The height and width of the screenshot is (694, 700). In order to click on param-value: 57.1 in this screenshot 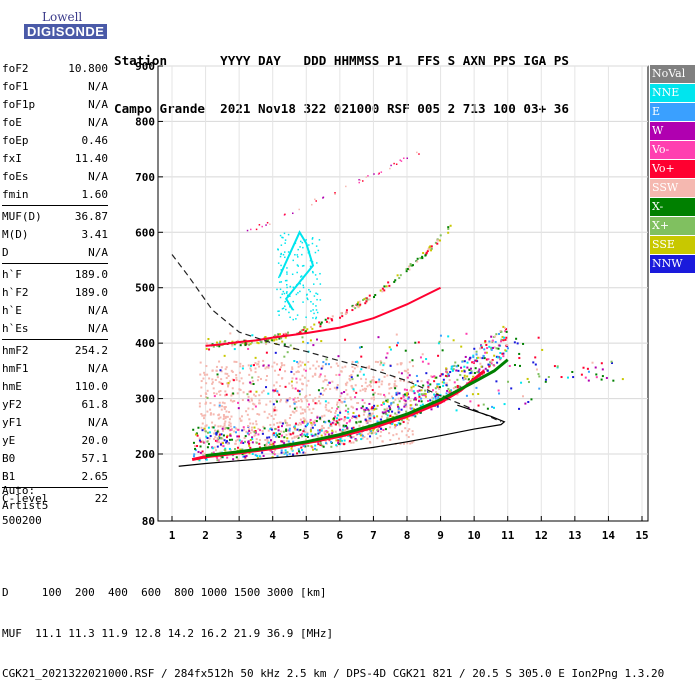, I will do `click(95, 458)`.